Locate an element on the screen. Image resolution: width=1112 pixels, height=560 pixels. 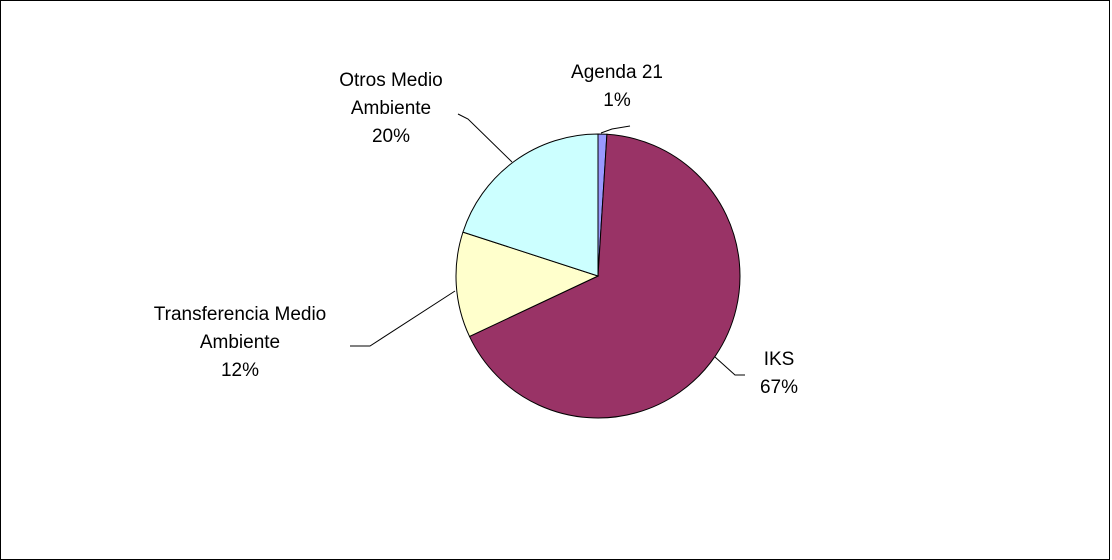
slice-category-label-3: Ambiente is located at coordinates (391, 108).